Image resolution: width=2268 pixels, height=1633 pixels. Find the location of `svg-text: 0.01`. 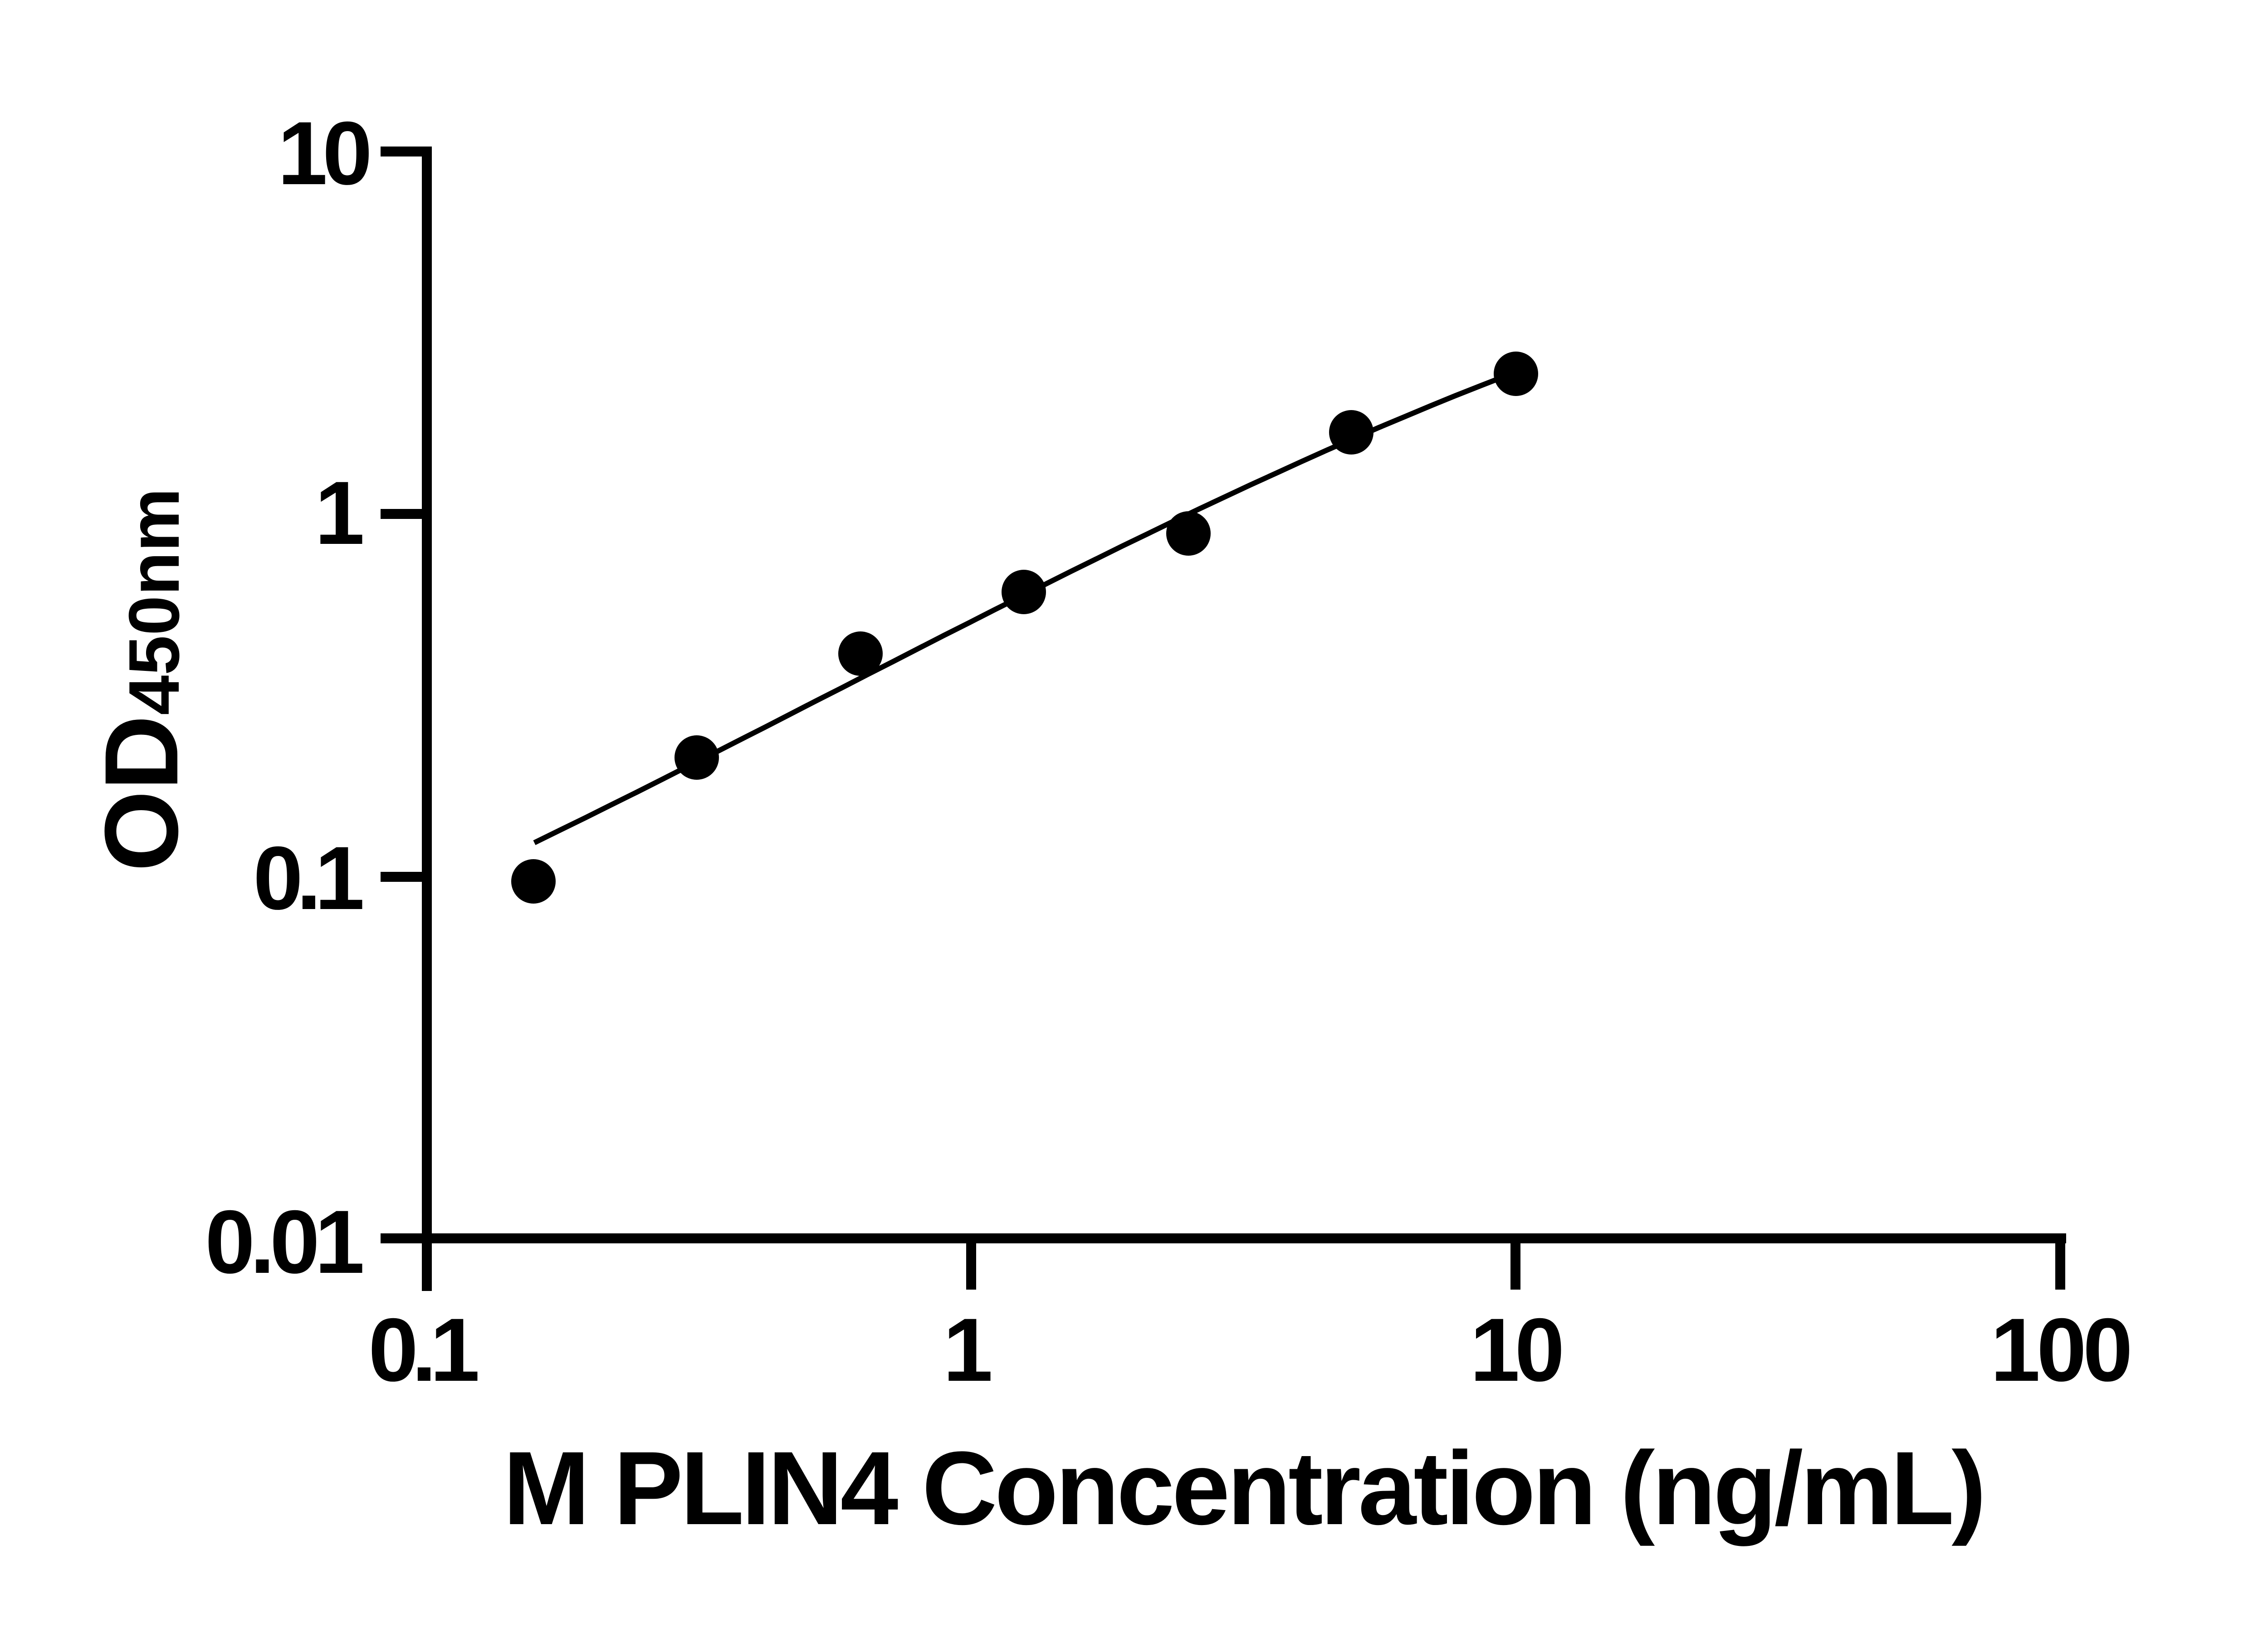

svg-text: 0.01 is located at coordinates (285, 1242).